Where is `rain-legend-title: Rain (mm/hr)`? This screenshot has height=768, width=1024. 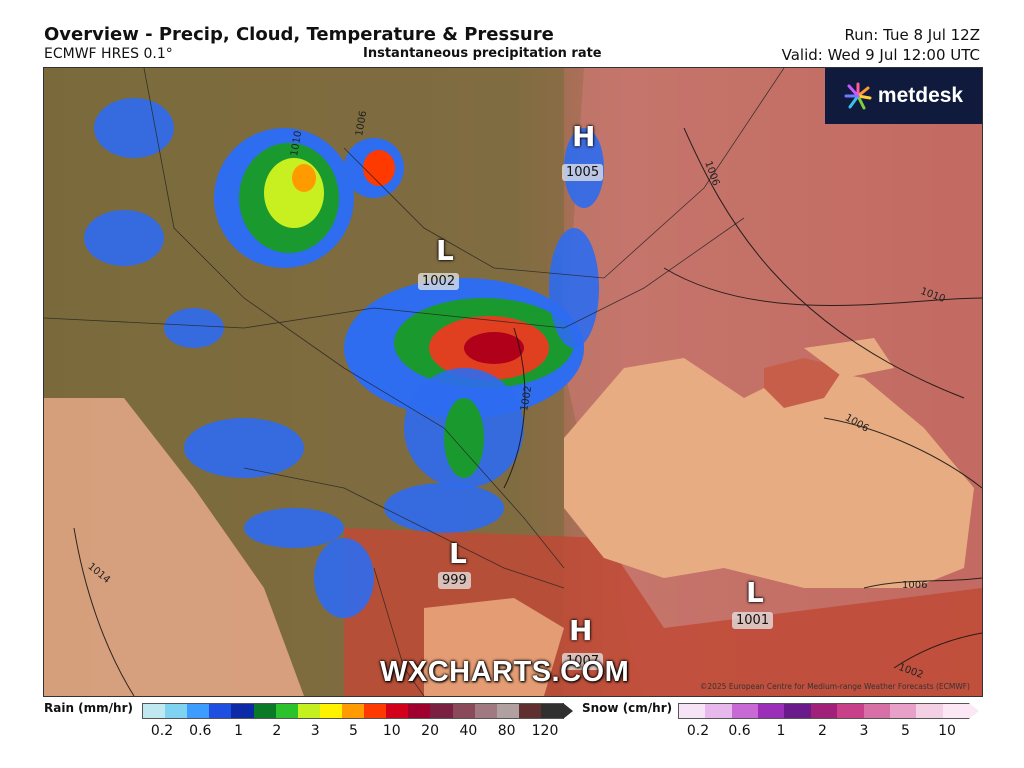
rain-legend-title: Rain (mm/hr) is located at coordinates (88, 708).